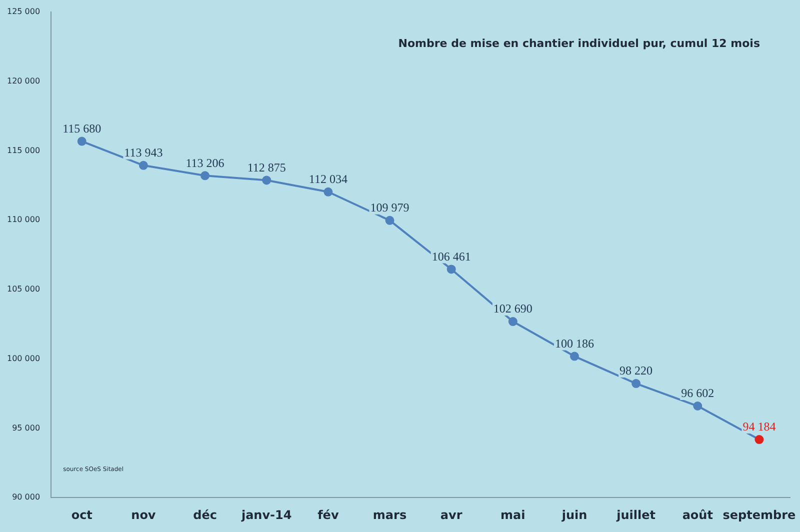  I want to click on x-tick-label: mars, so click(389, 515).